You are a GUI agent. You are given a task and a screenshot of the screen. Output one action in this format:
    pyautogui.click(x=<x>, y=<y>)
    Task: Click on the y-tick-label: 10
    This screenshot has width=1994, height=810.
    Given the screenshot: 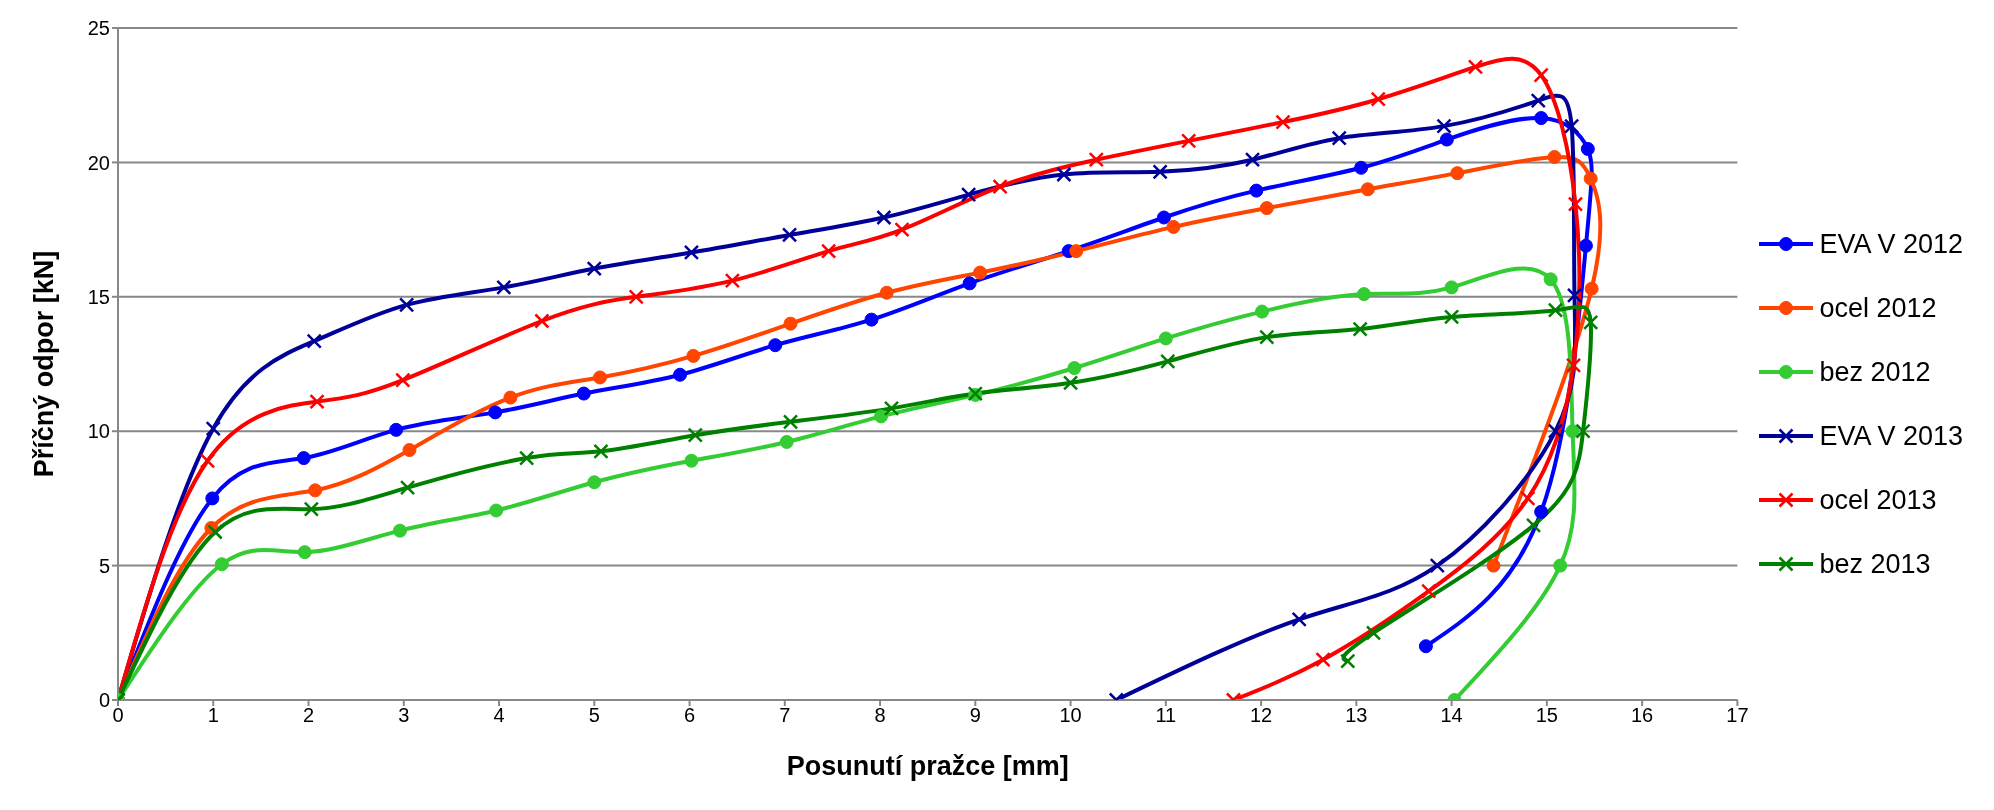 What is the action you would take?
    pyautogui.click(x=98, y=431)
    